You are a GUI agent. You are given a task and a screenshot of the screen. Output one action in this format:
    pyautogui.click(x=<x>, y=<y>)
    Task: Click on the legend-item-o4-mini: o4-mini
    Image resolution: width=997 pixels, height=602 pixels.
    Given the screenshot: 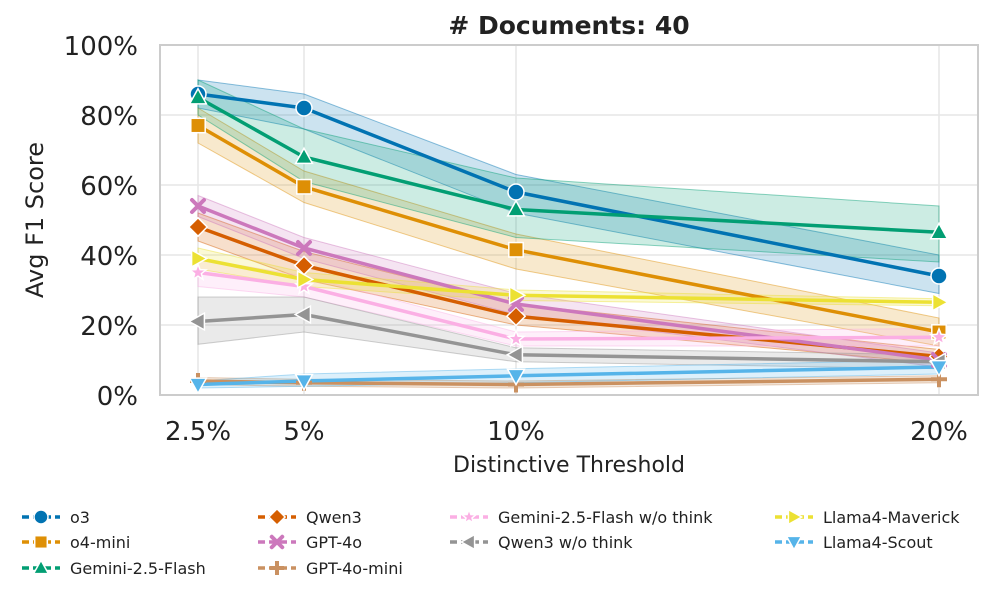 What is the action you would take?
    pyautogui.click(x=76, y=542)
    